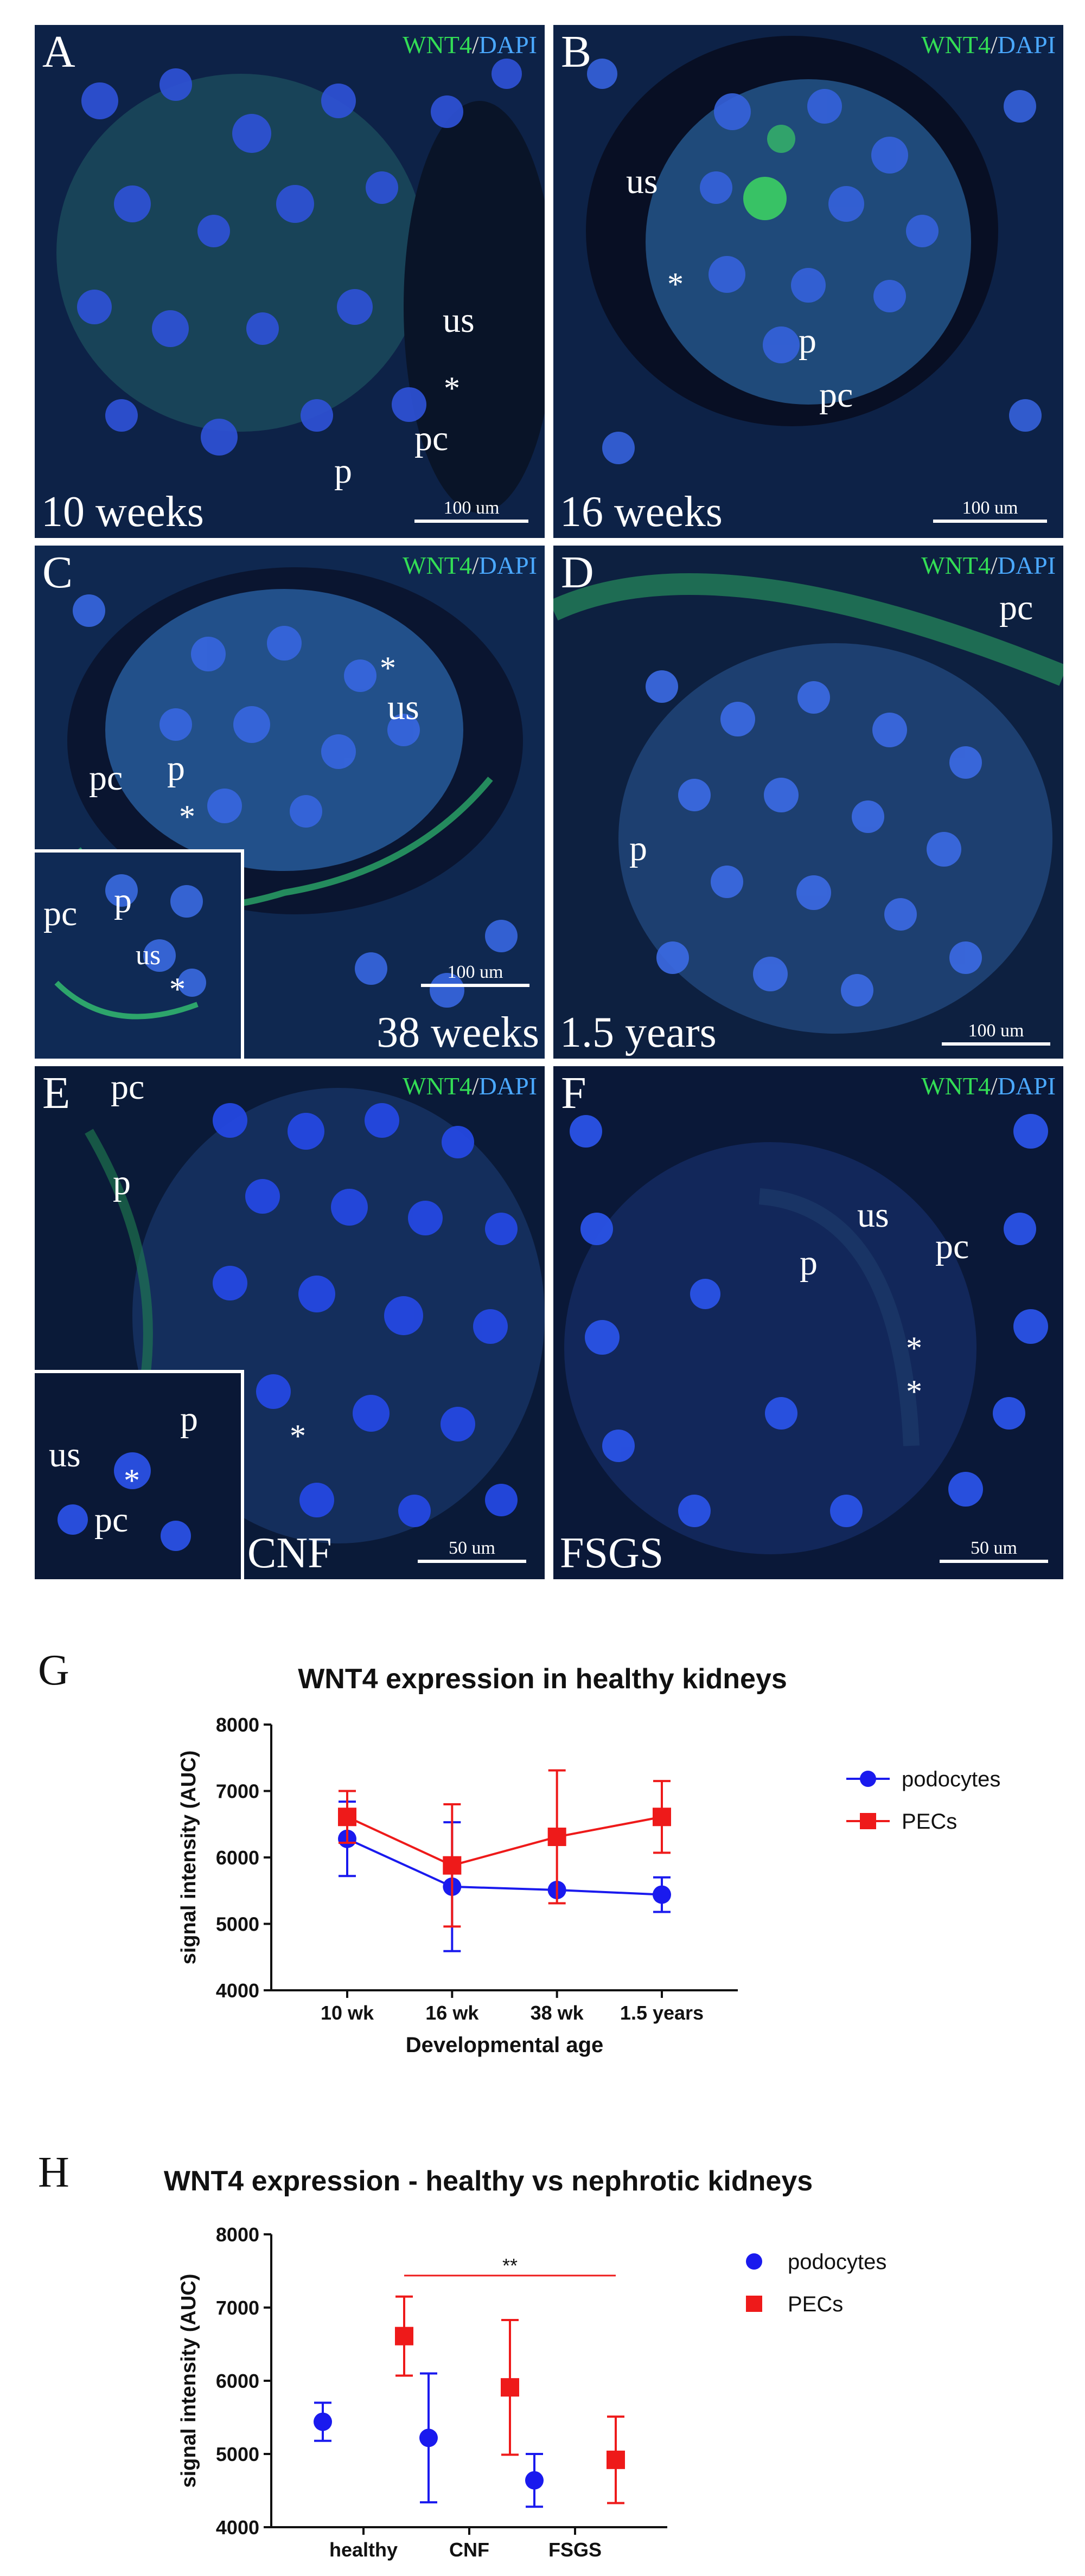 The image size is (1085, 2576). I want to click on x-tick-label: healthy, so click(363, 2550).